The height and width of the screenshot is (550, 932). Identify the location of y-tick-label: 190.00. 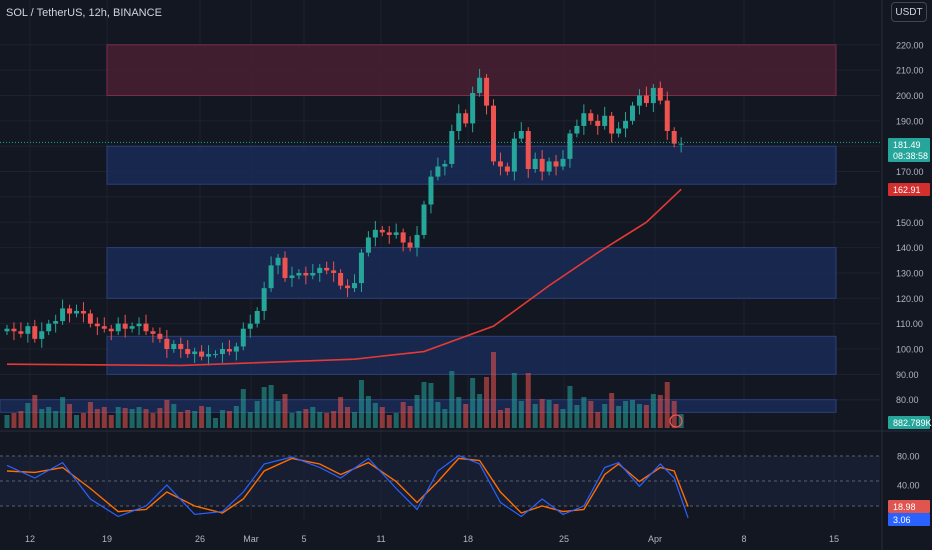
(910, 121).